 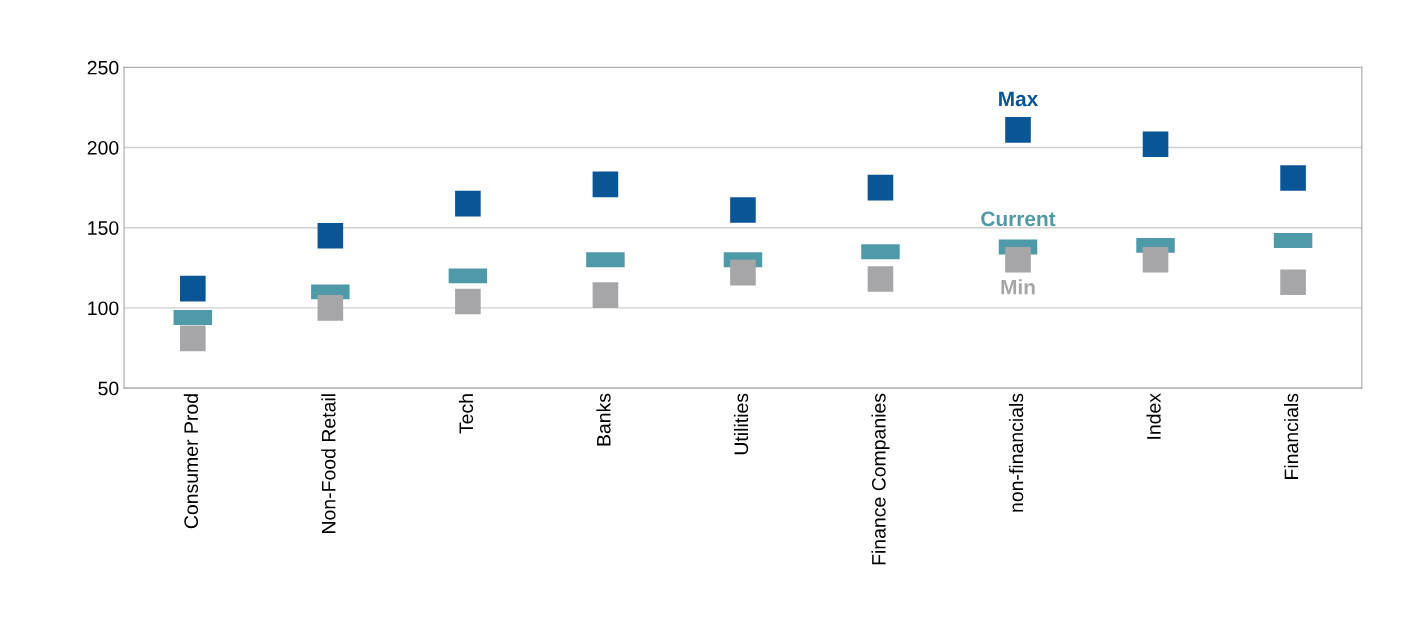 What do you see at coordinates (741, 424) in the screenshot?
I see `x-tick-label: Utilities` at bounding box center [741, 424].